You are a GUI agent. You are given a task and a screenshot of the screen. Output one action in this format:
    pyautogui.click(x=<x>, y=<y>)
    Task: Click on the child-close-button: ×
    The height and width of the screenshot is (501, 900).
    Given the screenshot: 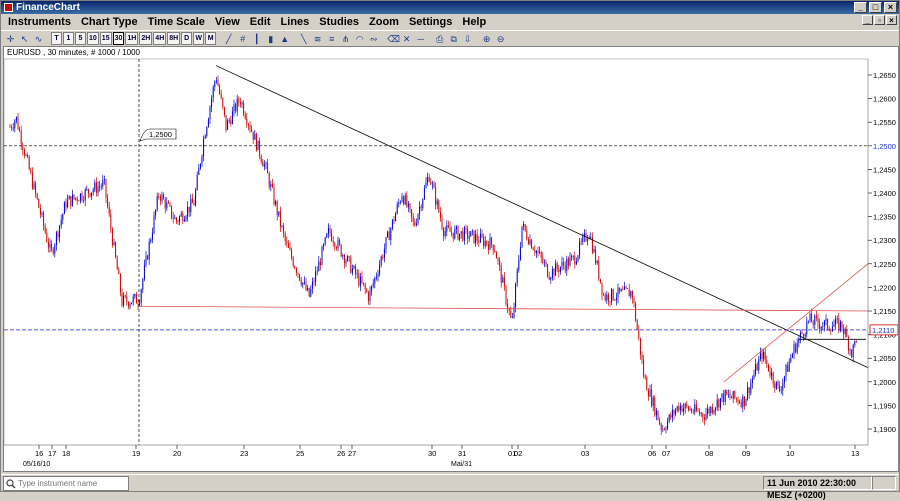 What is the action you would take?
    pyautogui.click(x=891, y=20)
    